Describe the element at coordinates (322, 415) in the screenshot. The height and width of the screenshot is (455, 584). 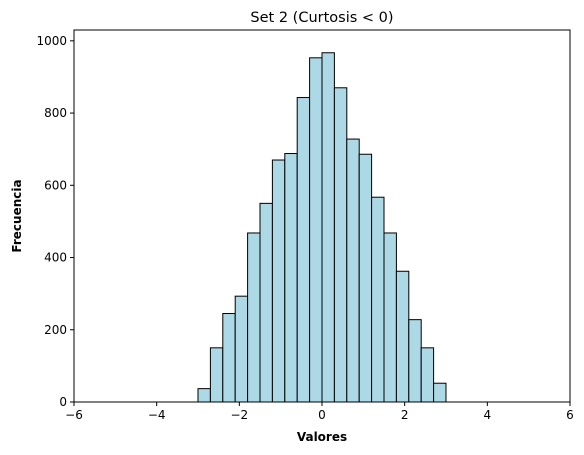
I see `x-tick-label: 0` at that location.